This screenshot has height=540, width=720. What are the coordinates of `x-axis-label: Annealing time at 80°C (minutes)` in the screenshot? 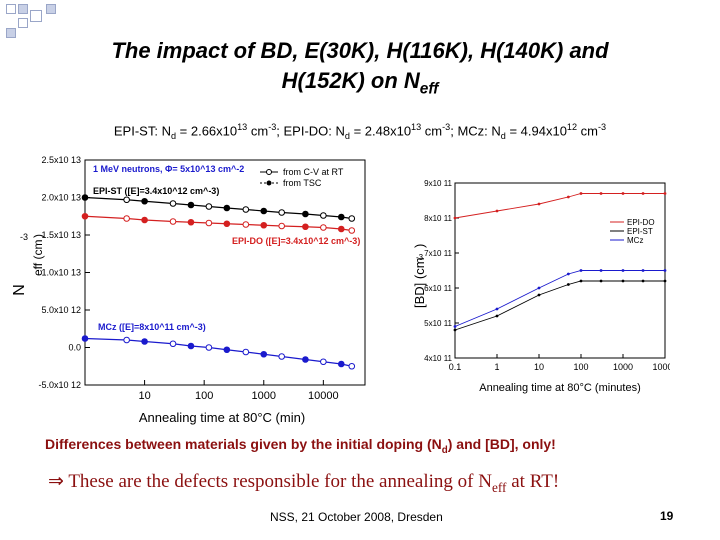 It's located at (560, 388).